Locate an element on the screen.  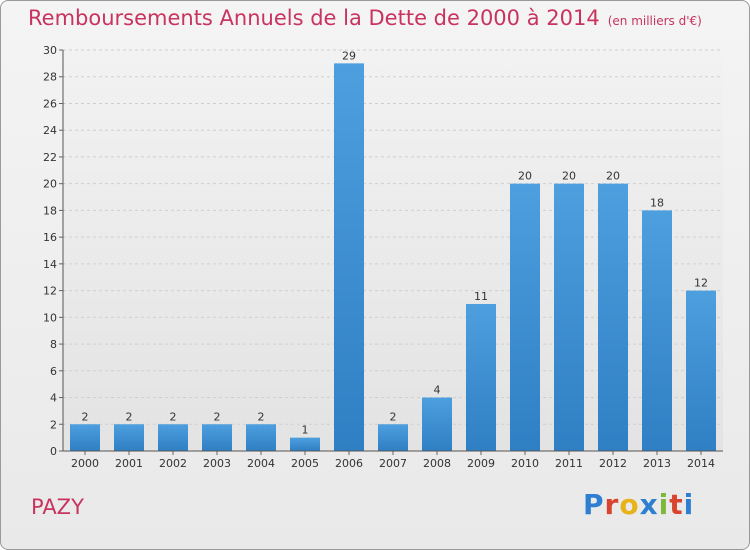
y-tick-label: 20 is located at coordinates (50, 184).